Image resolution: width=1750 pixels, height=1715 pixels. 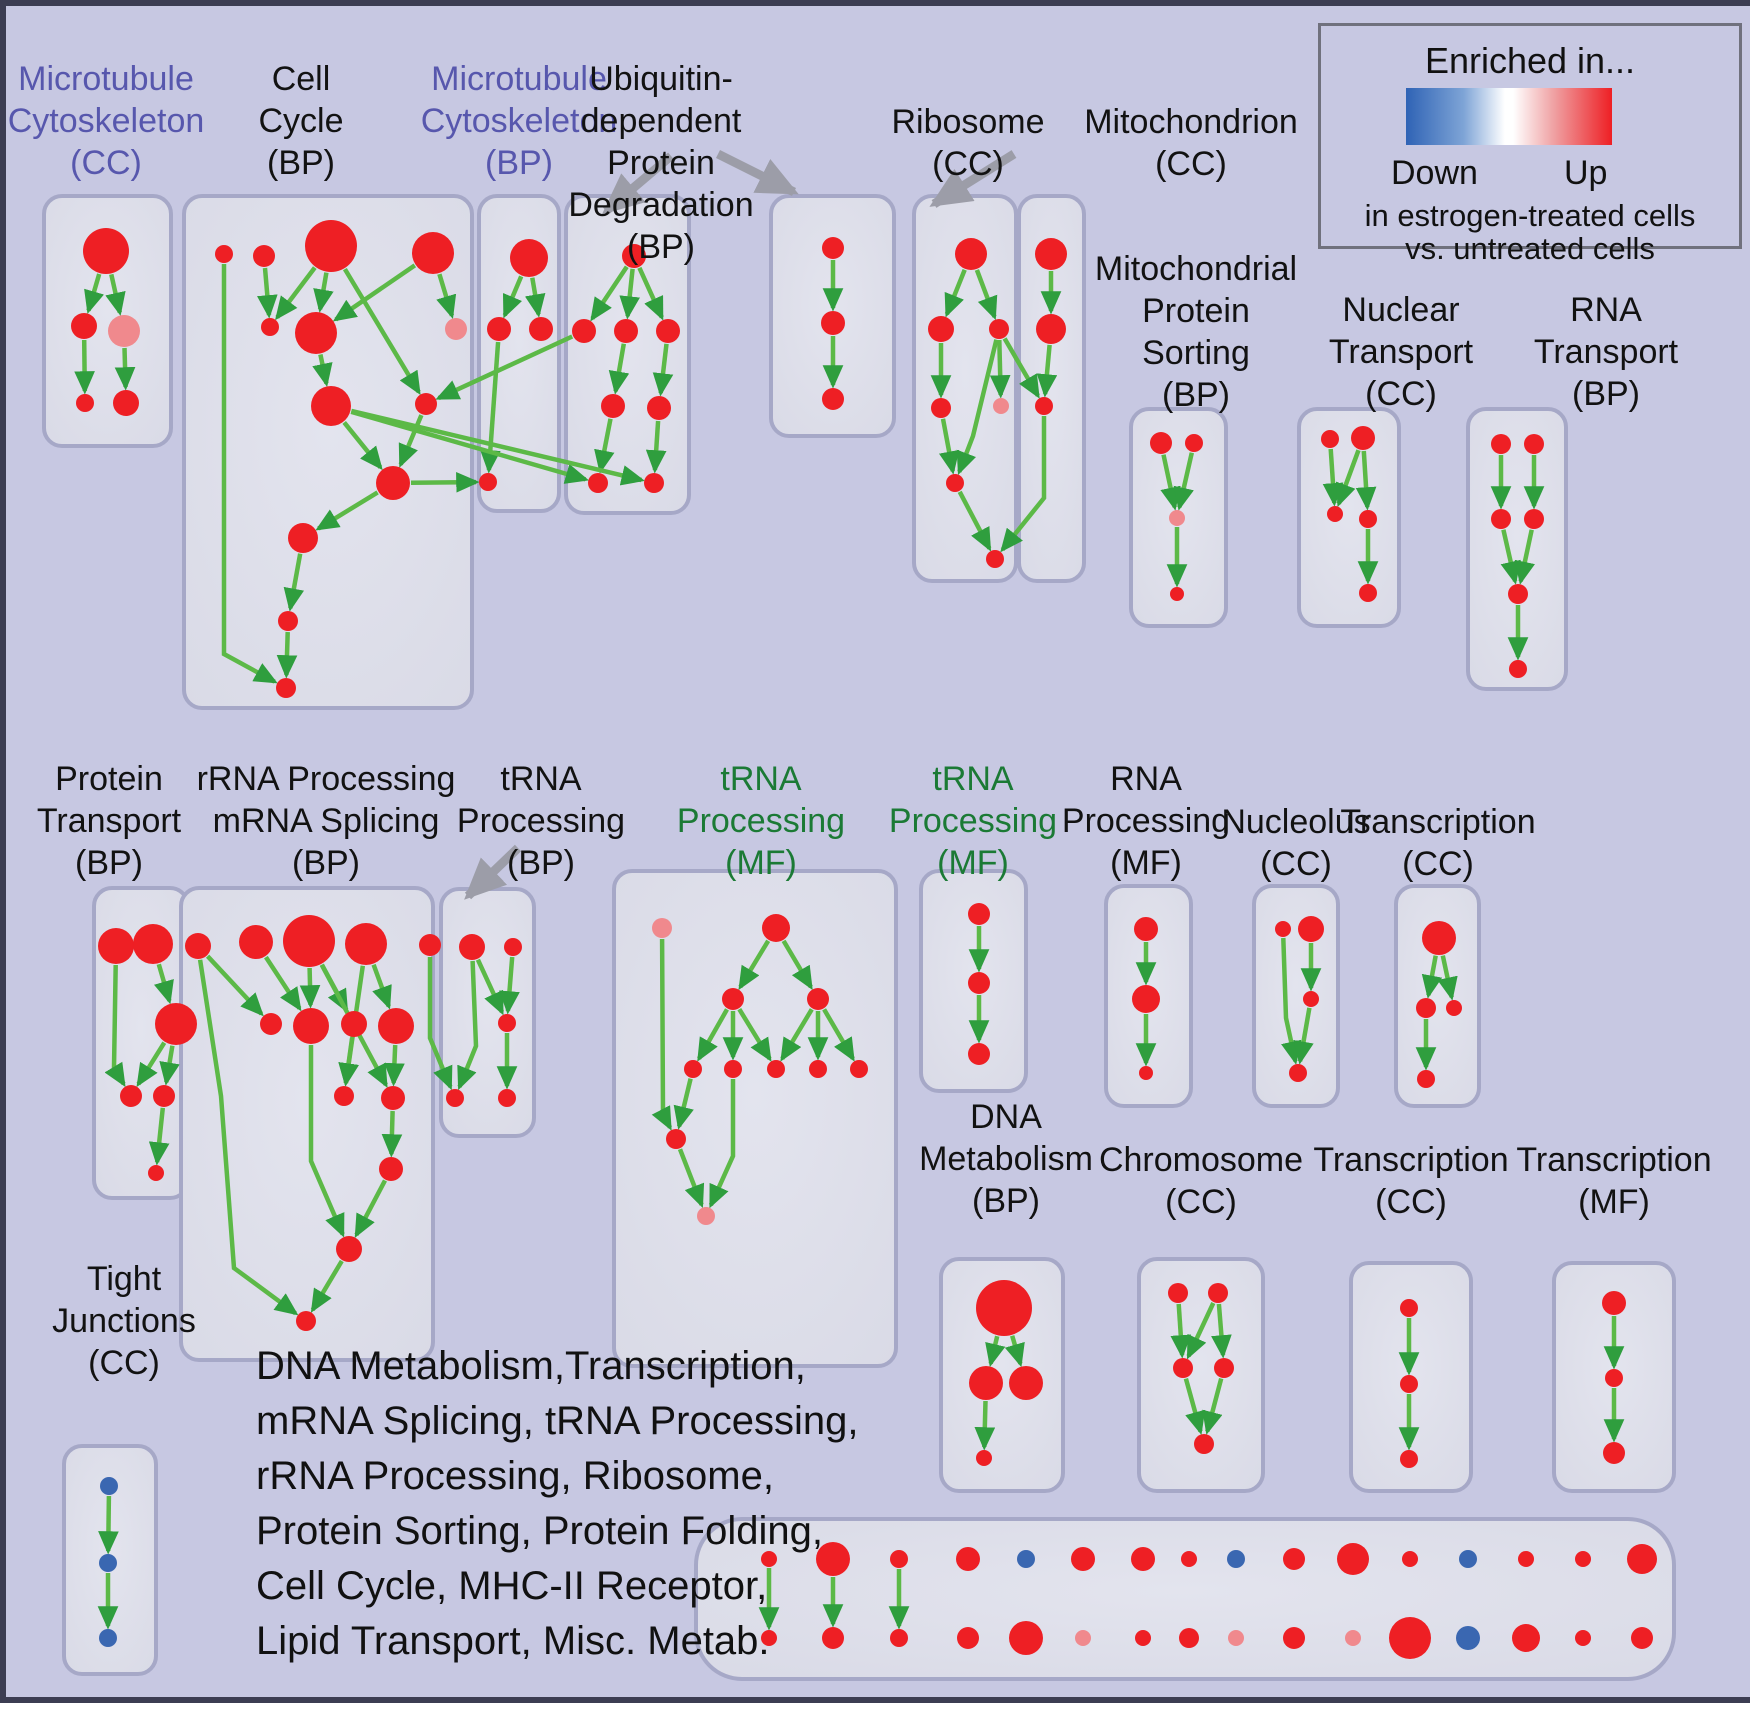 I want to click on cluster-label-line: DNA, so click(x=1006, y=1117).